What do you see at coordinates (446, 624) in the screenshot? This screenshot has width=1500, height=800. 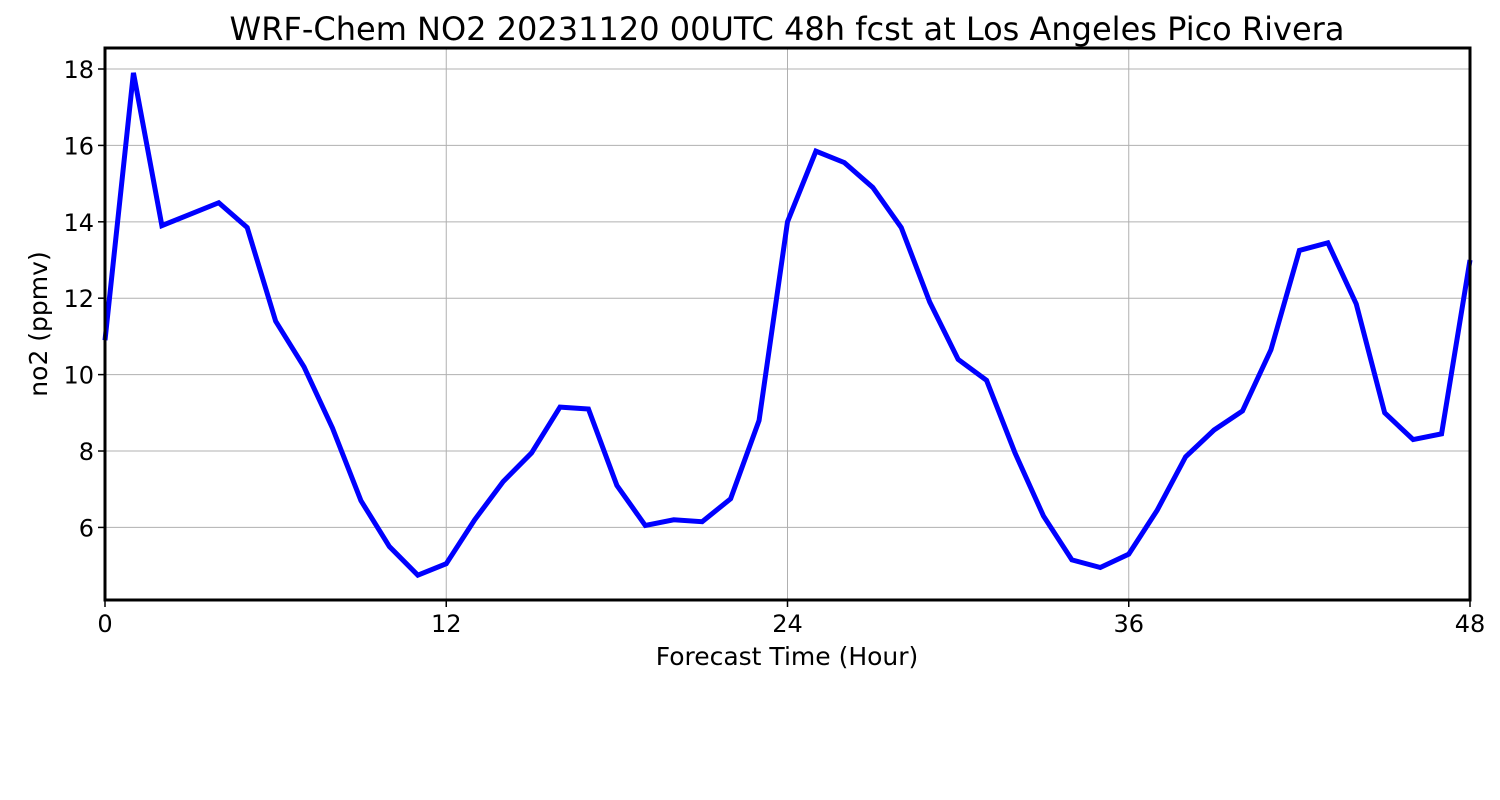 I see `x-tick-label: 12` at bounding box center [446, 624].